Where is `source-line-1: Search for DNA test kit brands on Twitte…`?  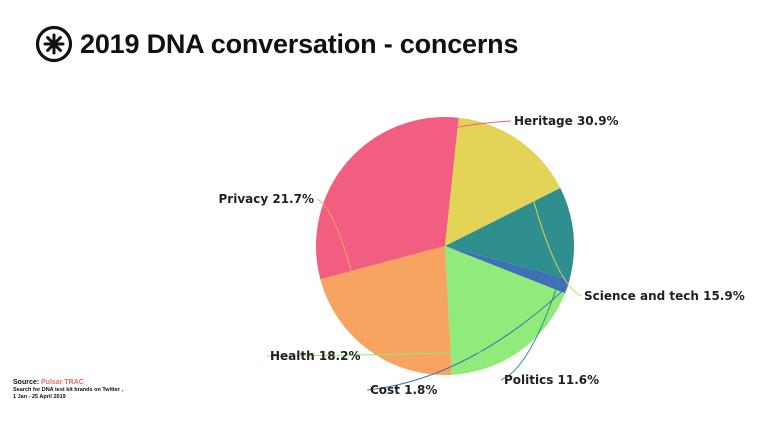 source-line-1: Search for DNA test kit brands on Twitte… is located at coordinates (68, 390).